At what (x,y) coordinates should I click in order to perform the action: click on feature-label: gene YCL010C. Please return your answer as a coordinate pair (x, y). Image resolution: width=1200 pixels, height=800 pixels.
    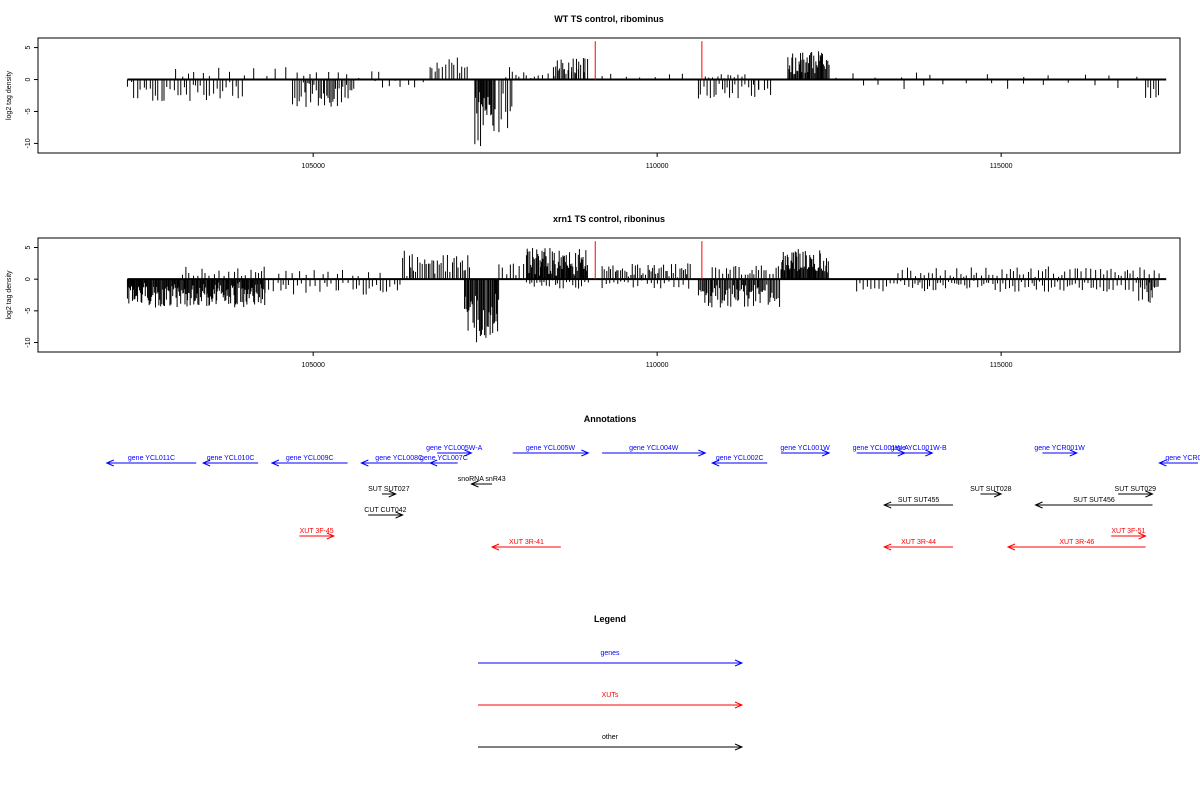
    Looking at the image, I should click on (231, 458).